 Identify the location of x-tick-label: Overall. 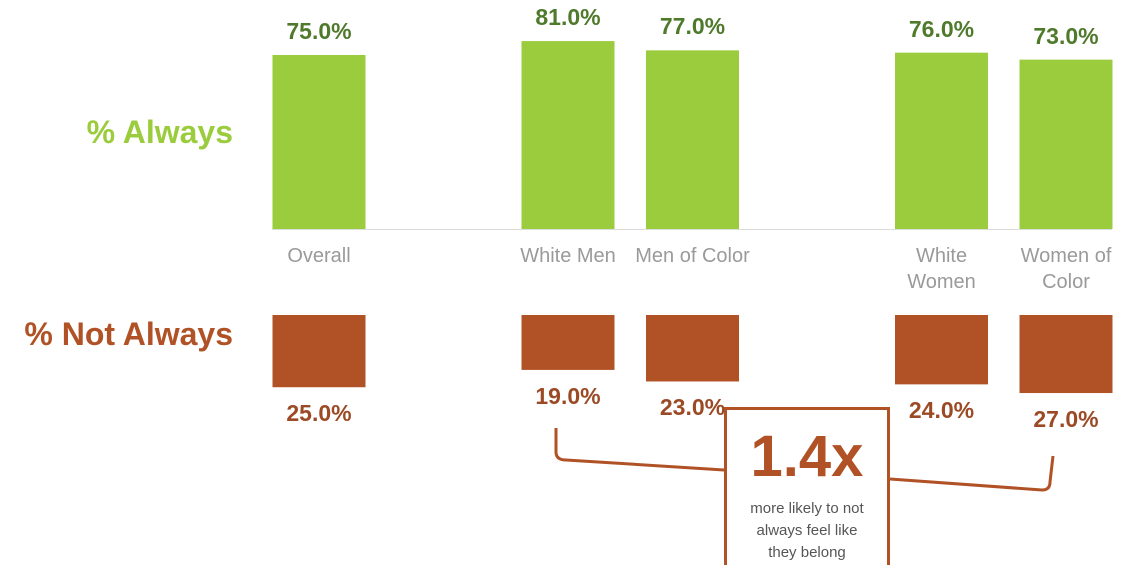
(319, 256).